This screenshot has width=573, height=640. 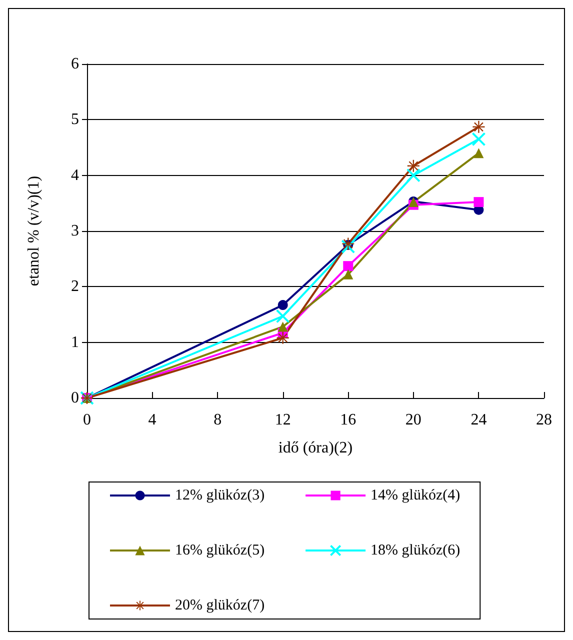 What do you see at coordinates (75, 64) in the screenshot?
I see `y-tick-label: 6` at bounding box center [75, 64].